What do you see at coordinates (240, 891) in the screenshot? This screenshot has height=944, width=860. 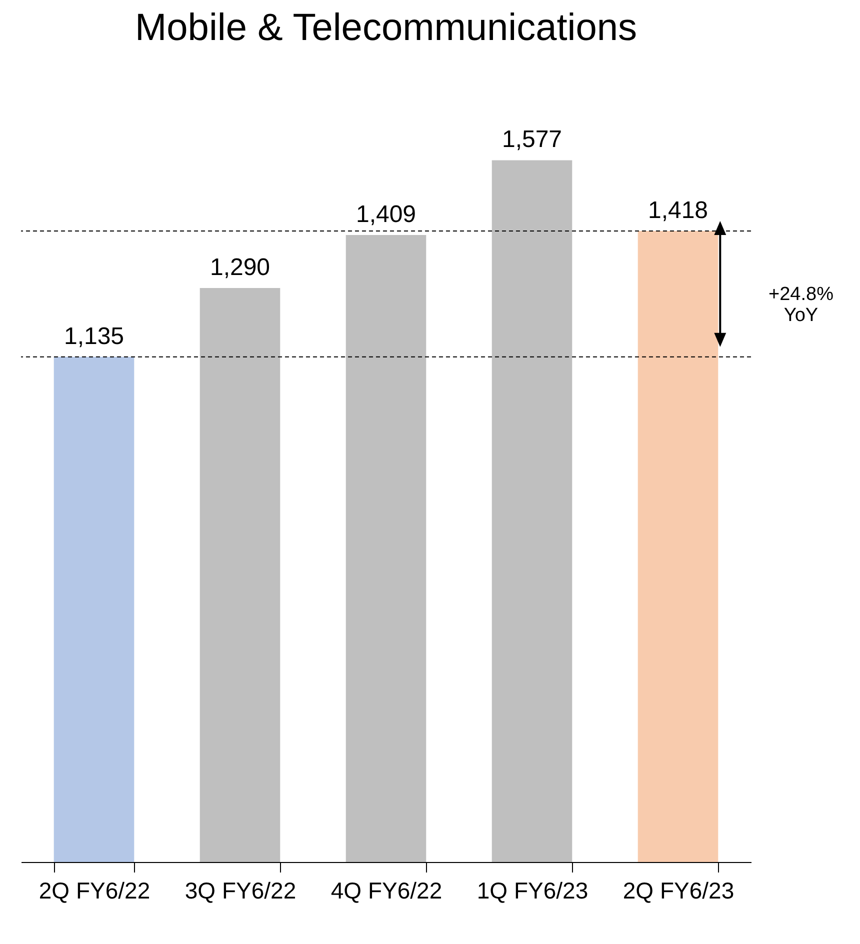 I see `x-tick-label: 3Q FY6/22` at bounding box center [240, 891].